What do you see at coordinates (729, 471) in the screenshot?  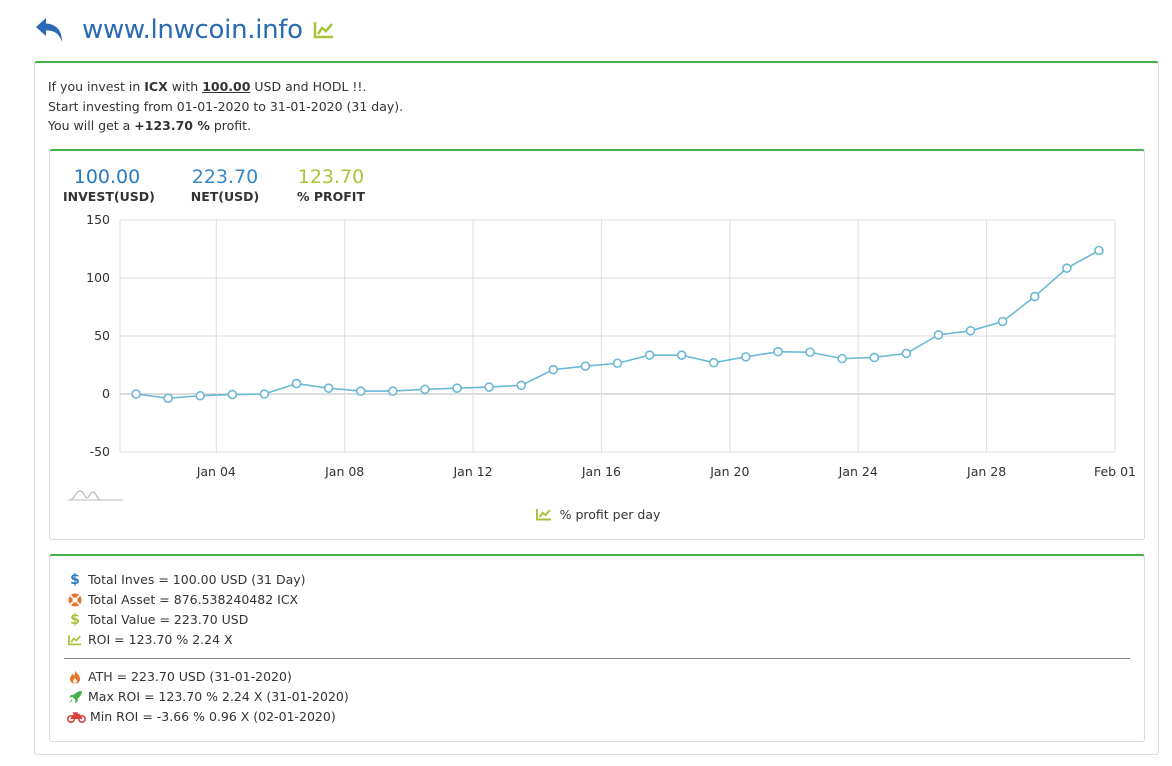 I see `x-tick-label: Jan 20` at bounding box center [729, 471].